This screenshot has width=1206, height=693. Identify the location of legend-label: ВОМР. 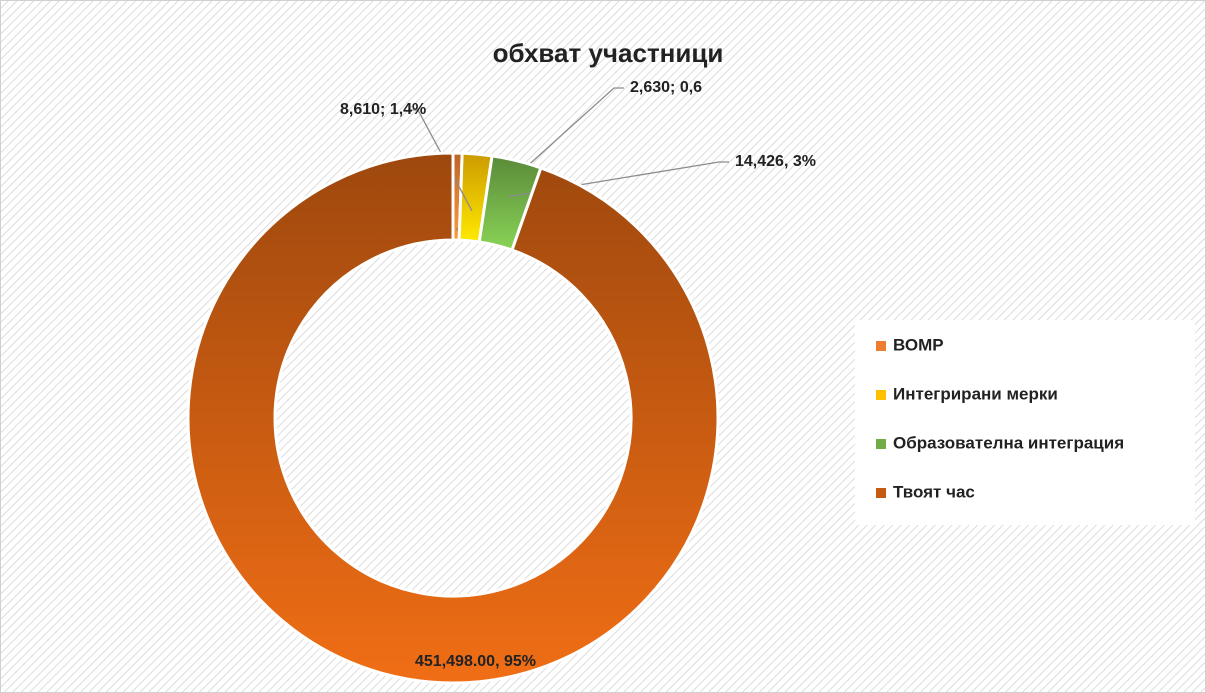
(918, 344).